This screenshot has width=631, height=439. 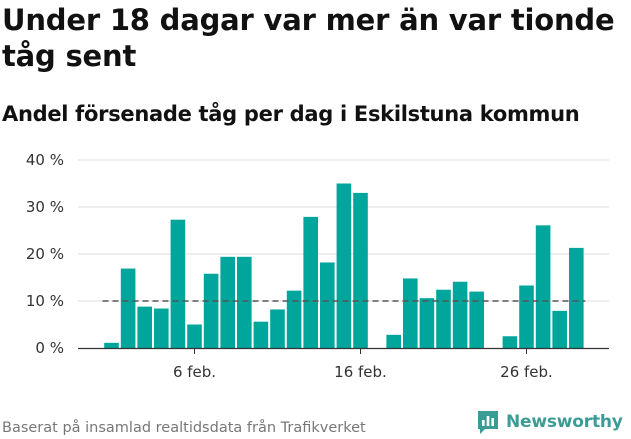 I want to click on brand-name: Newsworthy, so click(x=564, y=422).